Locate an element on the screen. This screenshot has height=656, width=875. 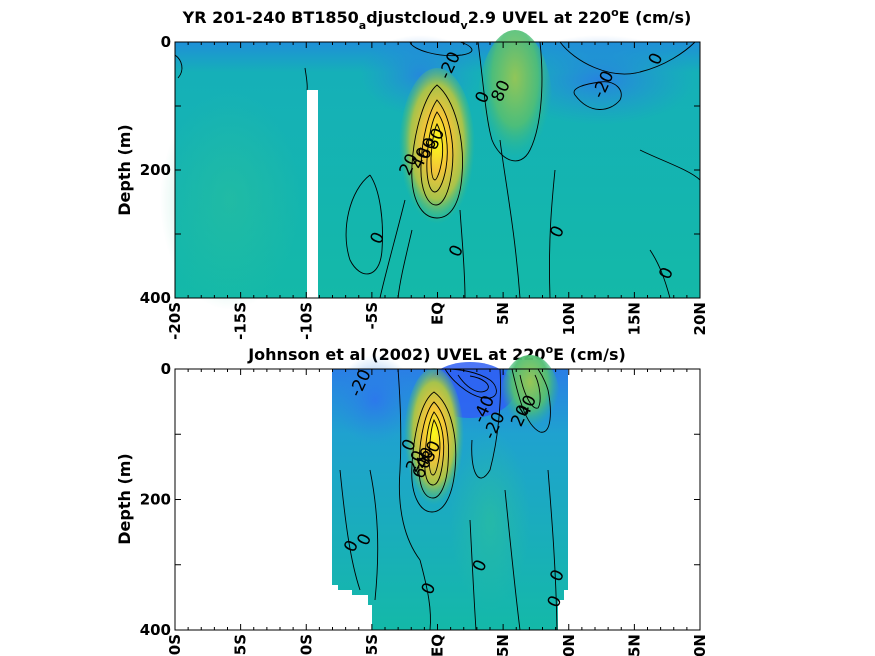
top-x-tick-label: -10S is located at coordinates (306, 321).